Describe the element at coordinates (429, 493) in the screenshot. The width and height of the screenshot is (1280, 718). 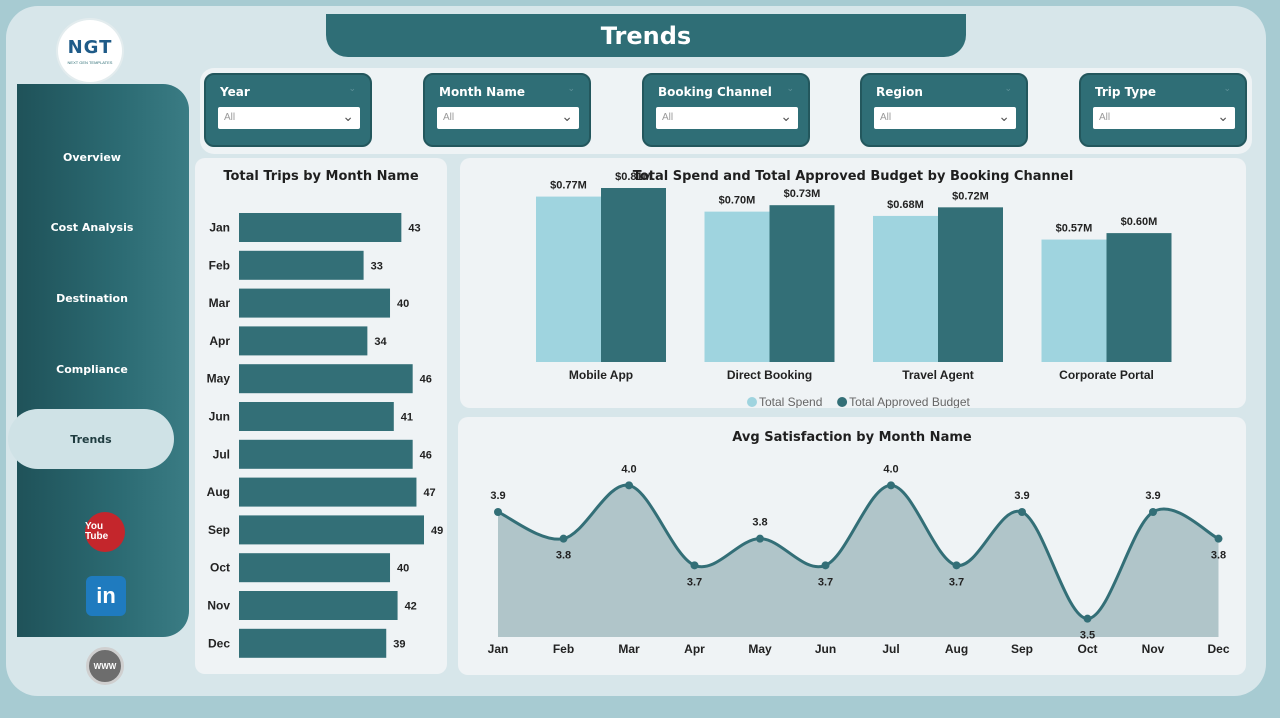
I see `trips-data-label: 47` at that location.